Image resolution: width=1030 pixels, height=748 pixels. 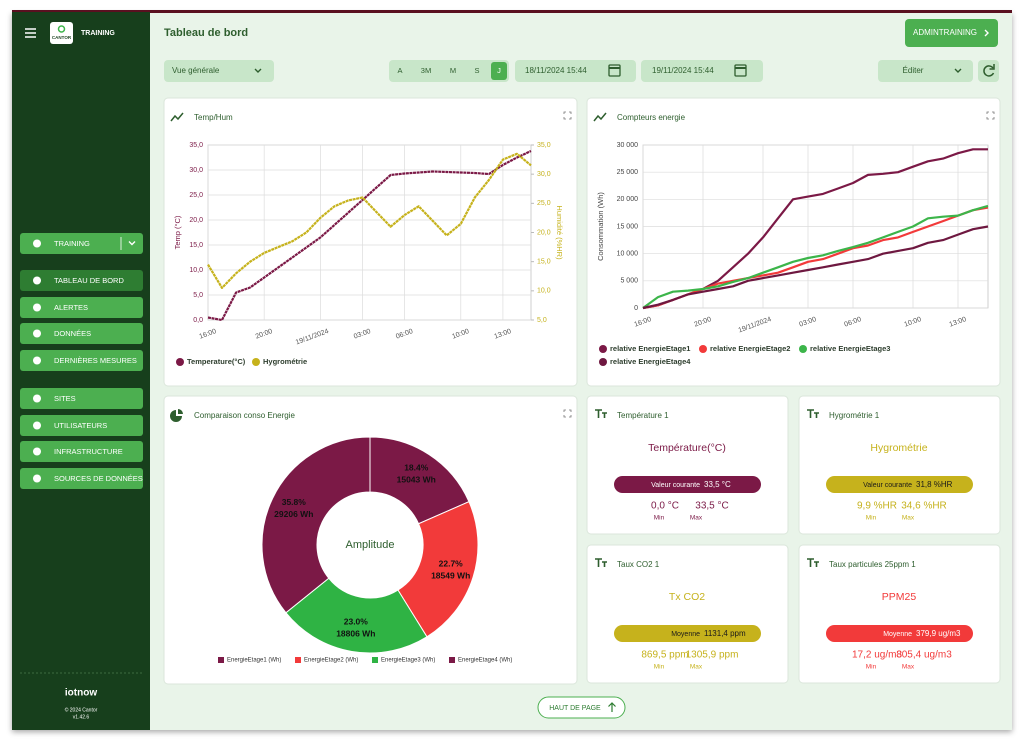 I want to click on logo-box, so click(x=61, y=33).